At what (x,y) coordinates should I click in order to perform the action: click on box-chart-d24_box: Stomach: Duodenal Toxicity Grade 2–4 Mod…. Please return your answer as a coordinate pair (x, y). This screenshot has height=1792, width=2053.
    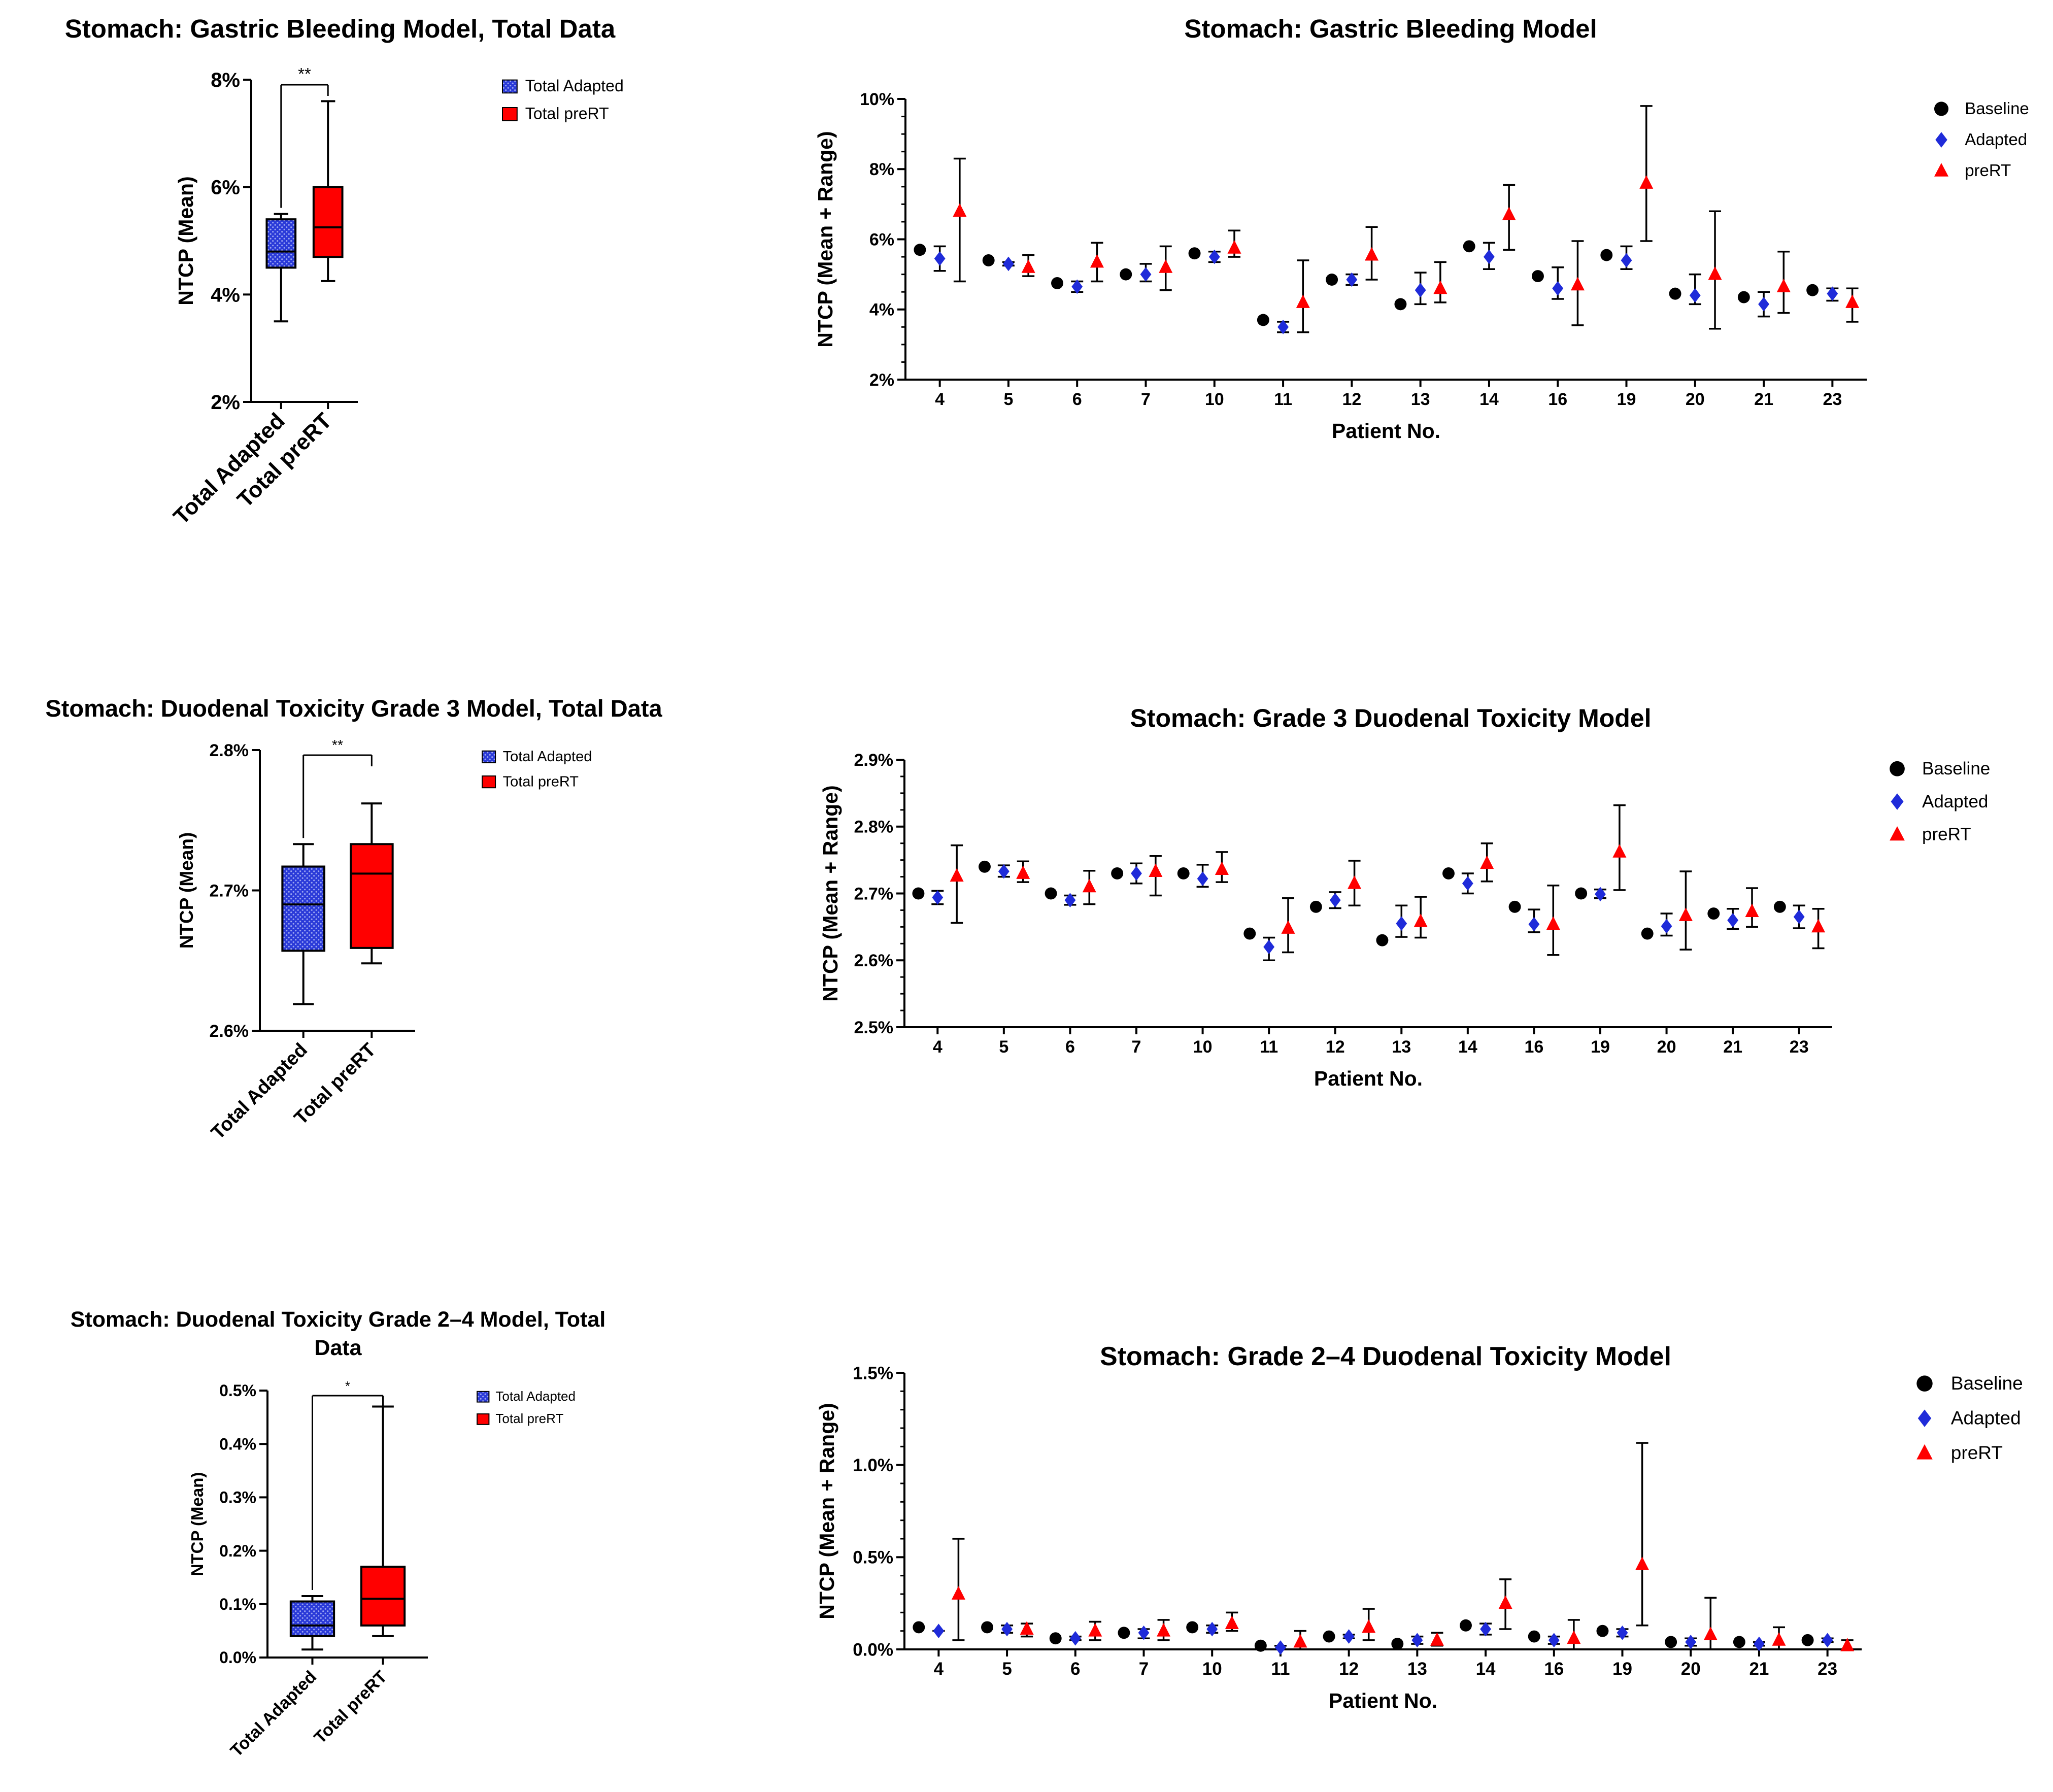
    Looking at the image, I should click on (338, 1534).